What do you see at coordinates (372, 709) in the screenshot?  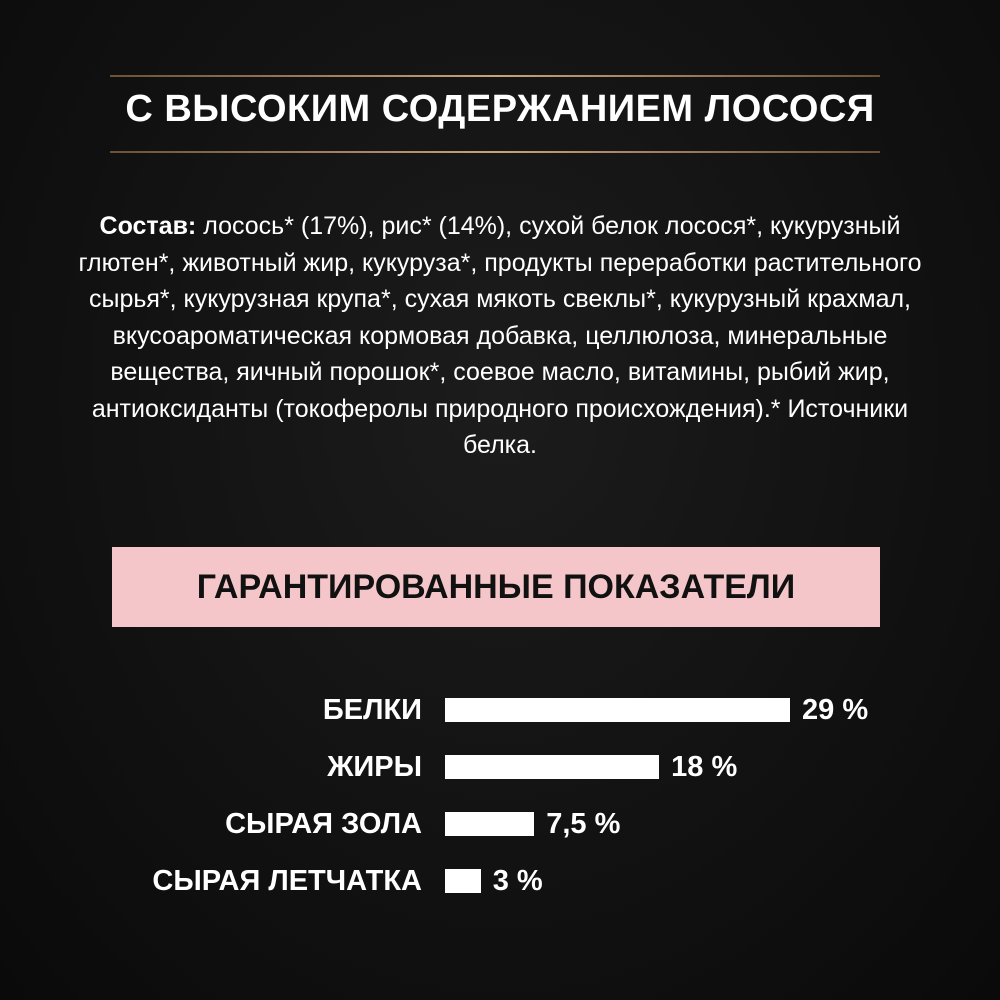 I see `bar-label: БЕЛКИ` at bounding box center [372, 709].